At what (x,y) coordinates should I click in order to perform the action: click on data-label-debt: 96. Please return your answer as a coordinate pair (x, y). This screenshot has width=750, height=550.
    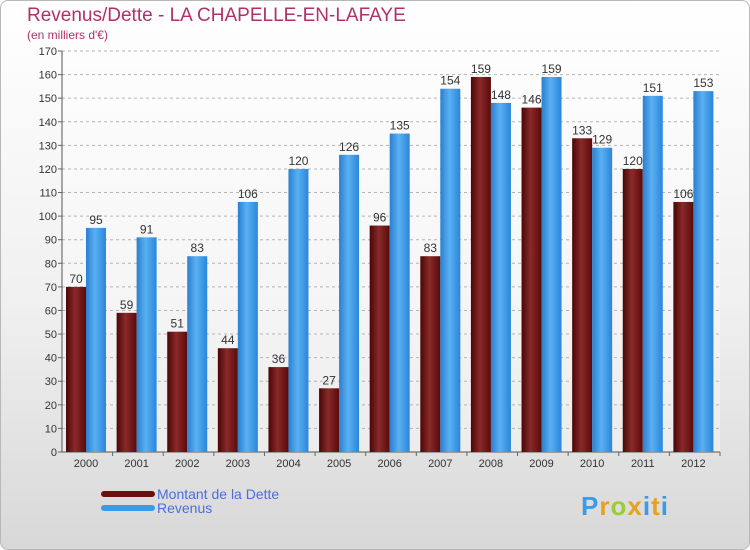
    Looking at the image, I should click on (380, 218).